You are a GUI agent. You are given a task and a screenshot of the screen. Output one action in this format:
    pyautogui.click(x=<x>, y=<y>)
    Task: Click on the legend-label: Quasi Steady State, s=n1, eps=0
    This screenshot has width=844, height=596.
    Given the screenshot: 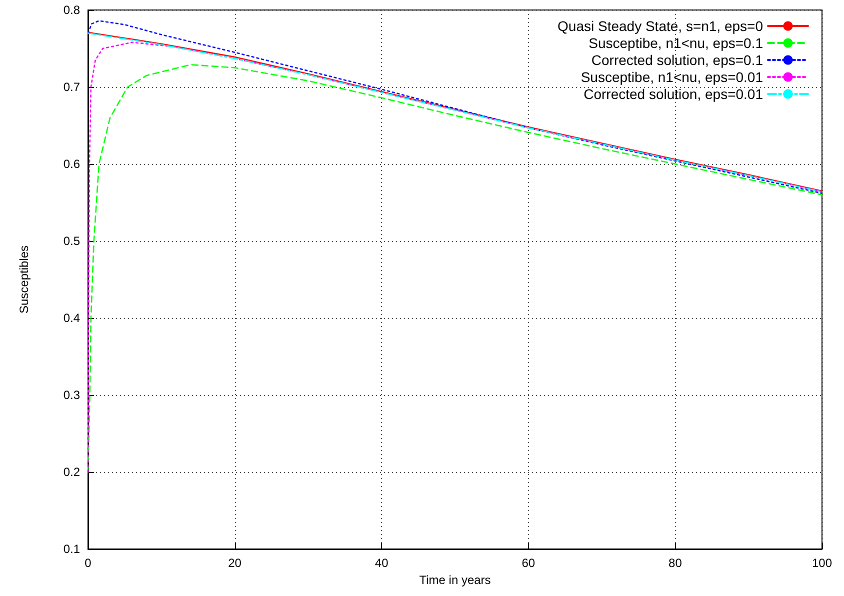 What is the action you would take?
    pyautogui.click(x=661, y=26)
    